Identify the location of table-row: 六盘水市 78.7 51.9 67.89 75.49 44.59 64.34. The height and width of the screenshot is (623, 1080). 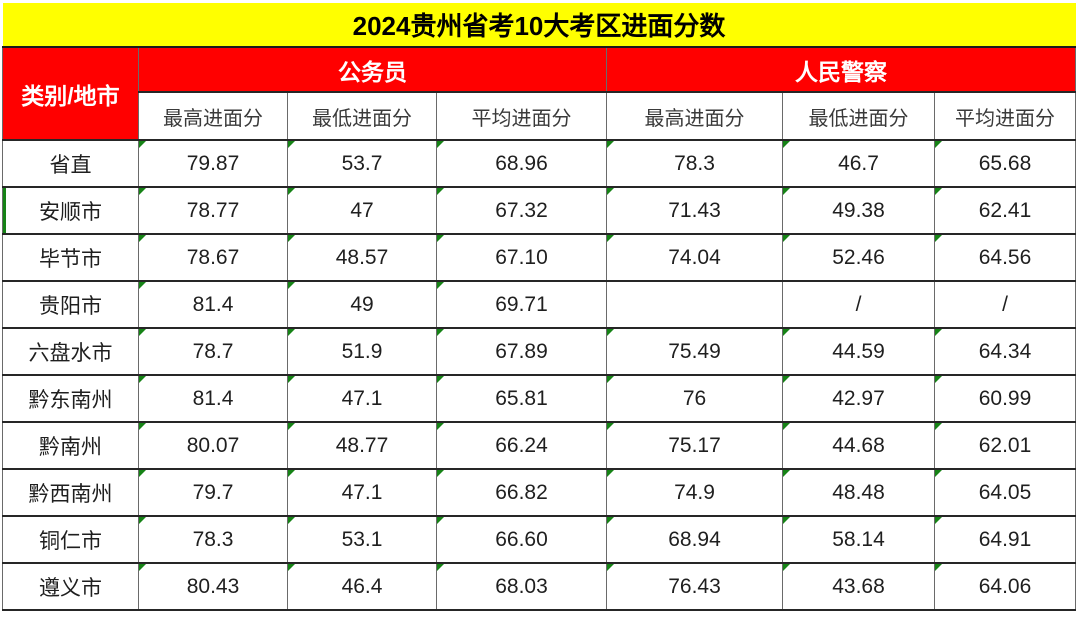
(539, 351).